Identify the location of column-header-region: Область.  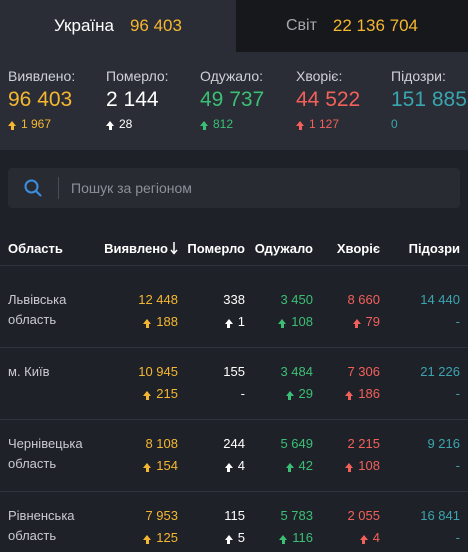
(35, 248).